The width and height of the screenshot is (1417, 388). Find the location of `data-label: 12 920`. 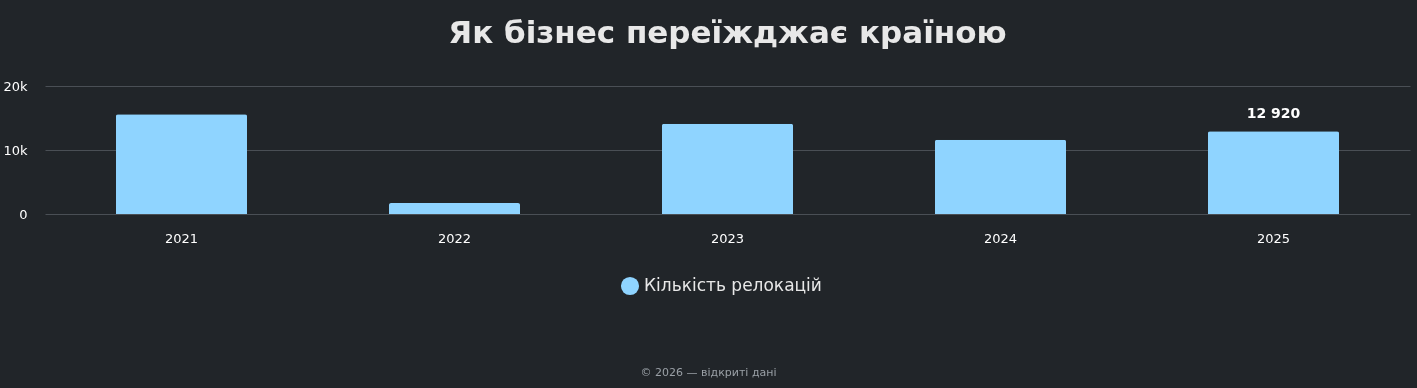

data-label: 12 920 is located at coordinates (1273, 113).